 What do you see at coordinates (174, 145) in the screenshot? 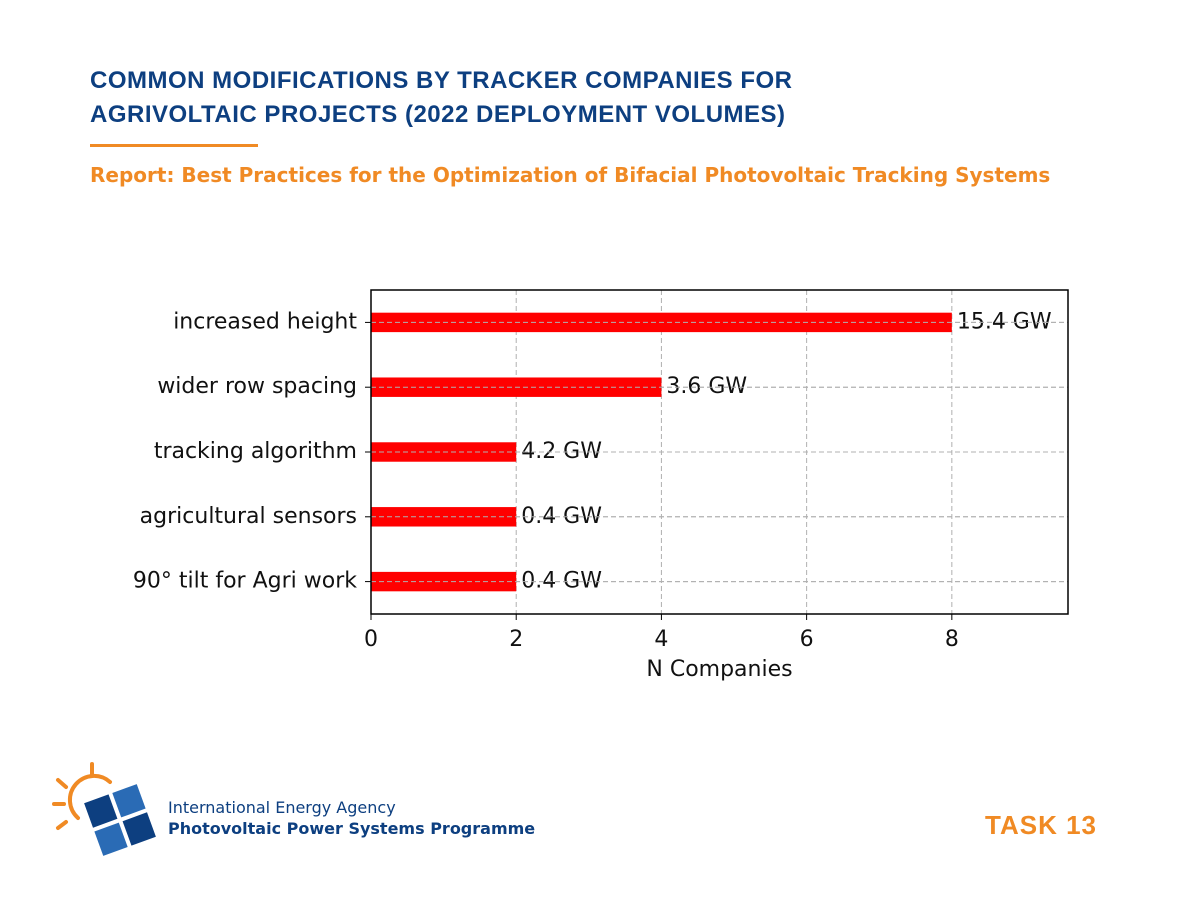
I see `title-rule` at bounding box center [174, 145].